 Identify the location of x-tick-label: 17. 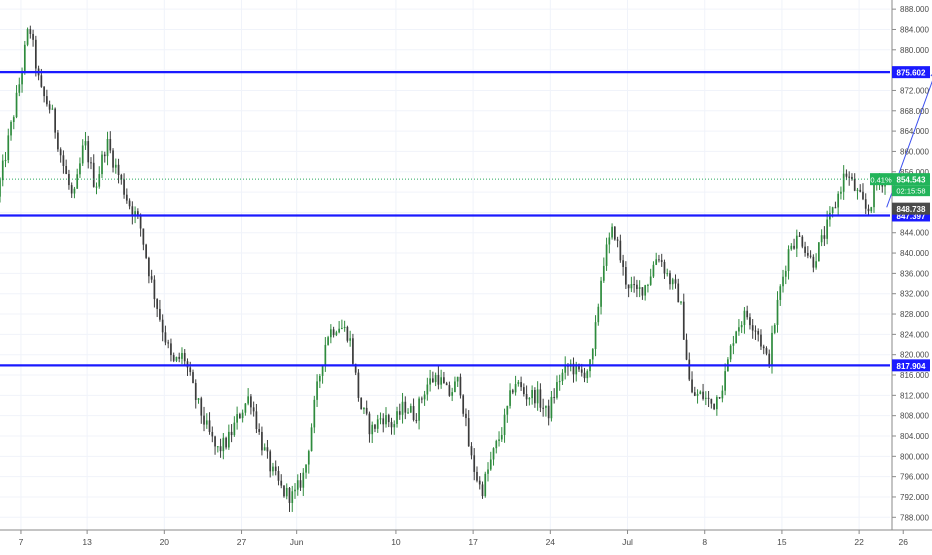
(473, 542).